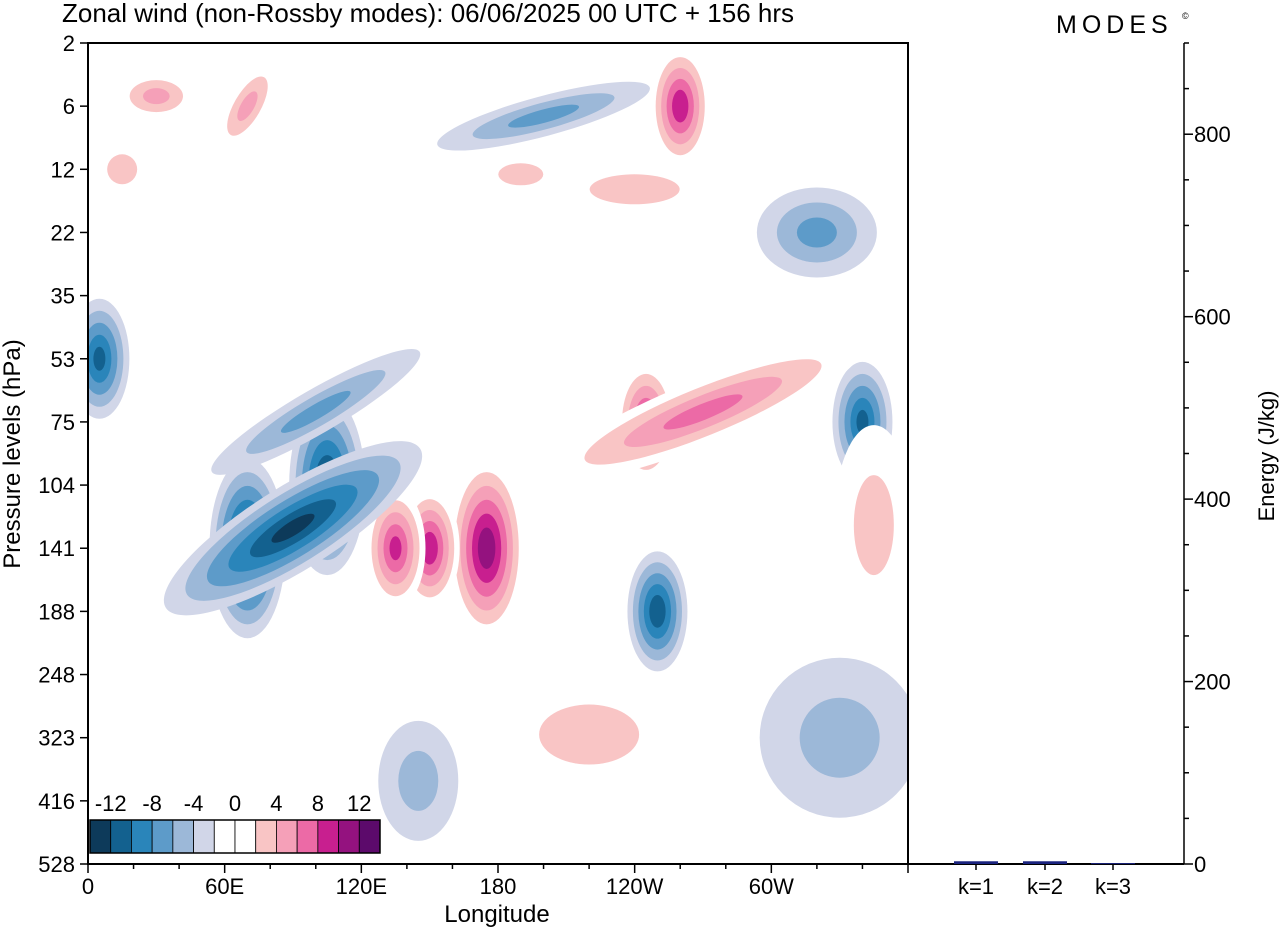 Image resolution: width=1280 pixels, height=930 pixels. I want to click on bar-category-label: k=3, so click(1113, 886).